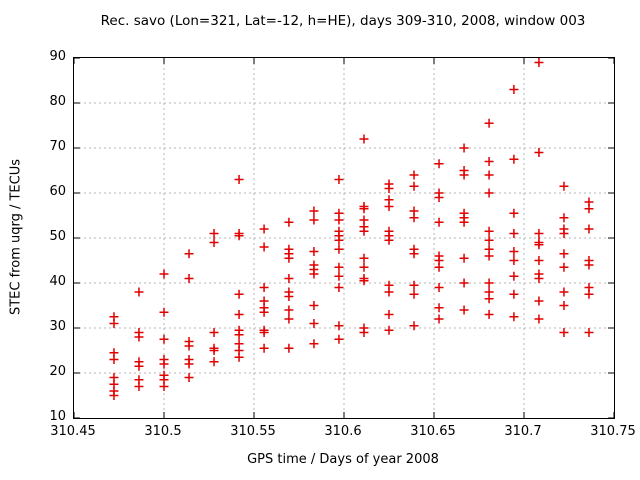 This screenshot has width=640, height=480. What do you see at coordinates (57, 326) in the screenshot?
I see `y-tick-label: 30` at bounding box center [57, 326].